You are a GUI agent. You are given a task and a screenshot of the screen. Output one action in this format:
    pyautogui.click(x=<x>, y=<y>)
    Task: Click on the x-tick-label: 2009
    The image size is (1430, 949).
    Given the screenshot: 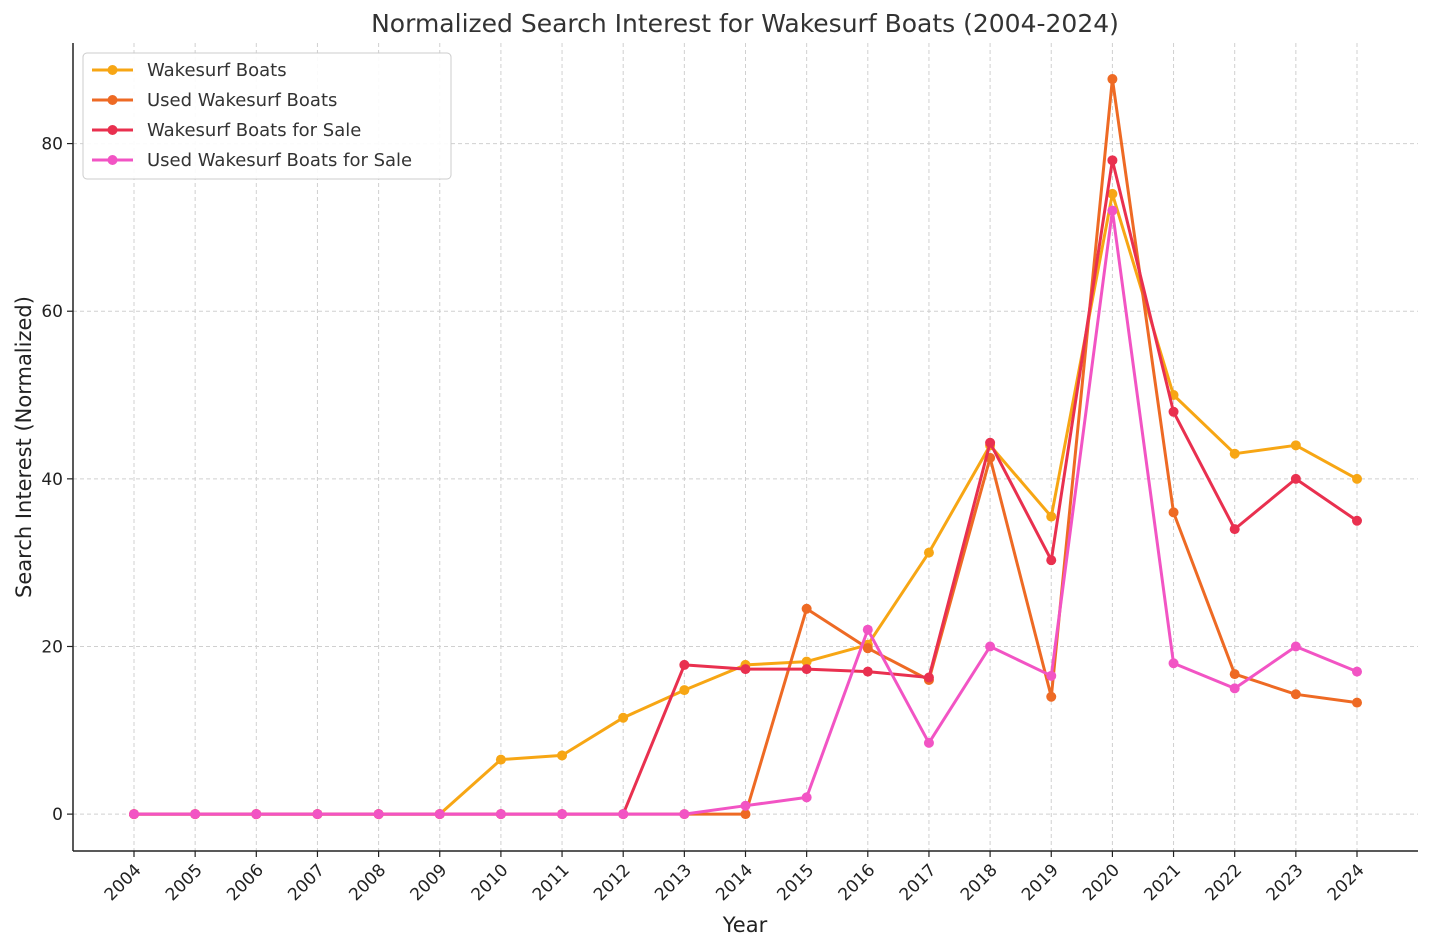 What is the action you would take?
    pyautogui.click(x=429, y=882)
    